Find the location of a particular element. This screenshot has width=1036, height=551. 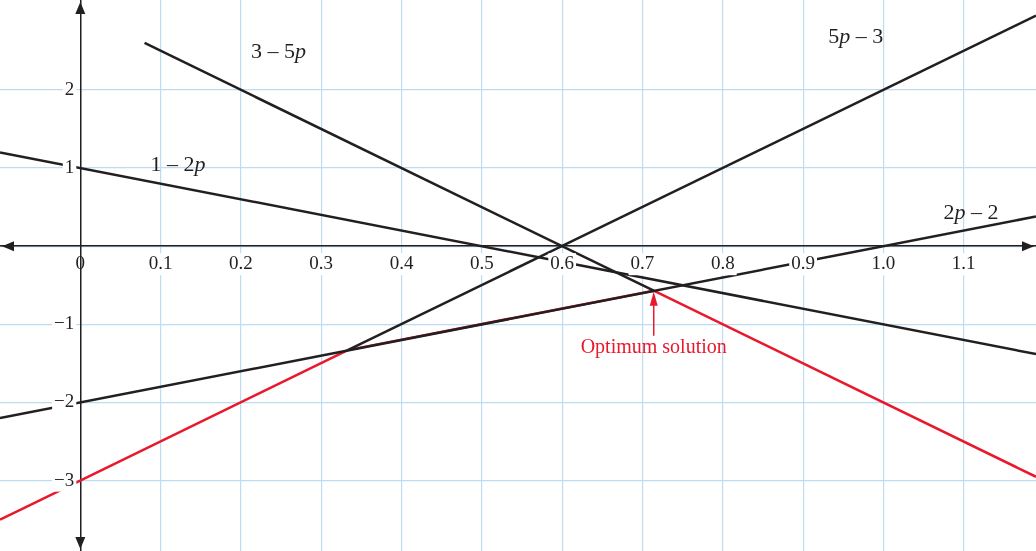

x-tick-label: 0.6 is located at coordinates (562, 263).